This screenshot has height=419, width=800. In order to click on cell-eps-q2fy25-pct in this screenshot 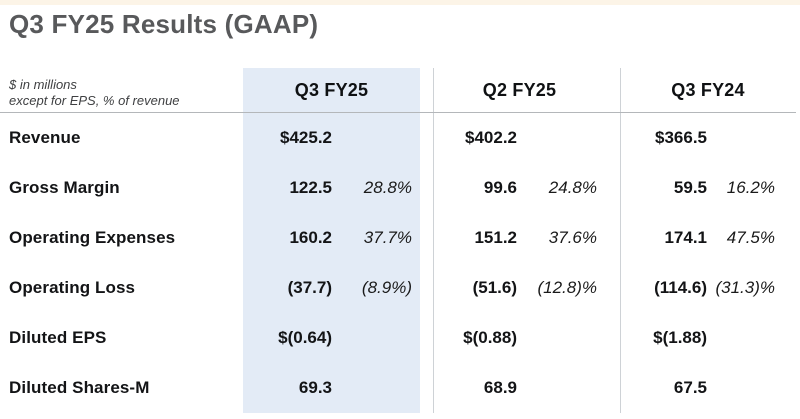, I will do `click(561, 338)`.